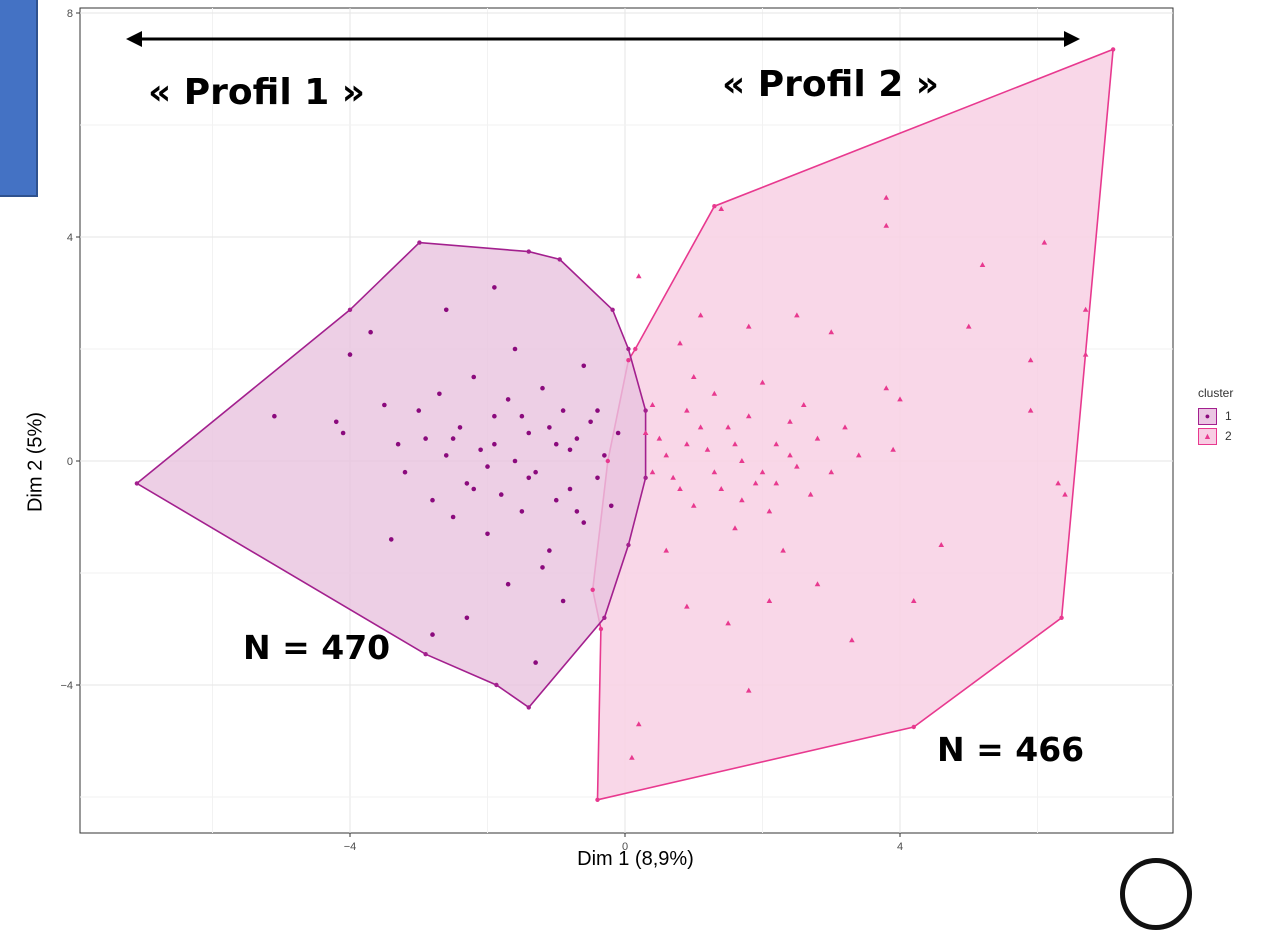 The image size is (1263, 930). What do you see at coordinates (1072, 39) in the screenshot?
I see `arrow-right-head-icon` at bounding box center [1072, 39].